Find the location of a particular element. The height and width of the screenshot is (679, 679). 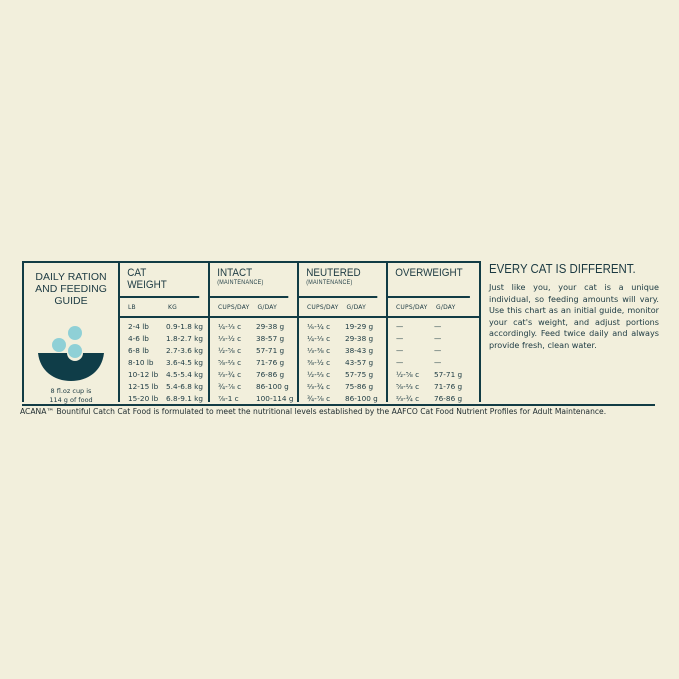

neutered-header: NEUTERED (MAINTENANCE) is located at coordinates (338, 280).